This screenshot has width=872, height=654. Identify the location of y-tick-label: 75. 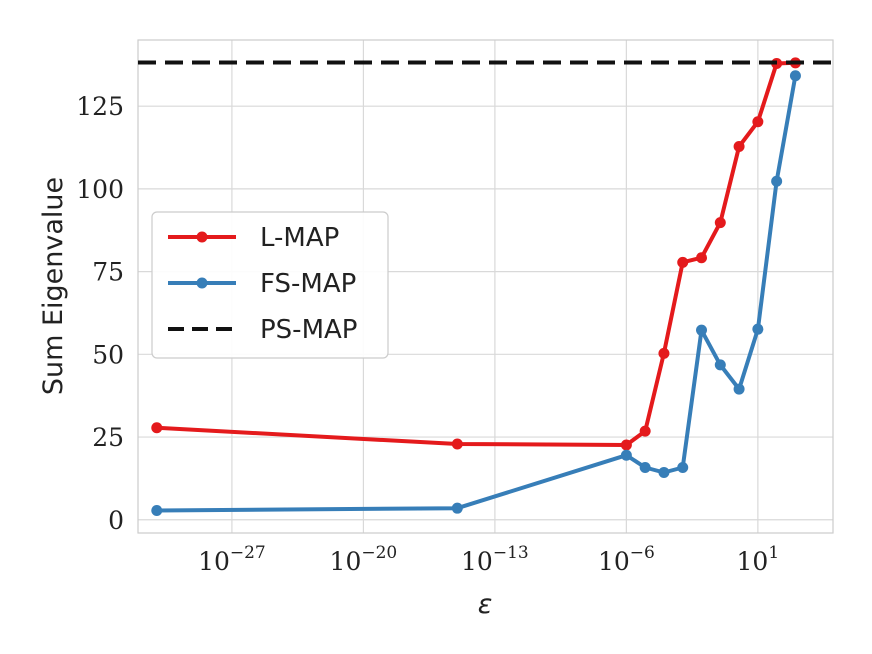
(108, 272).